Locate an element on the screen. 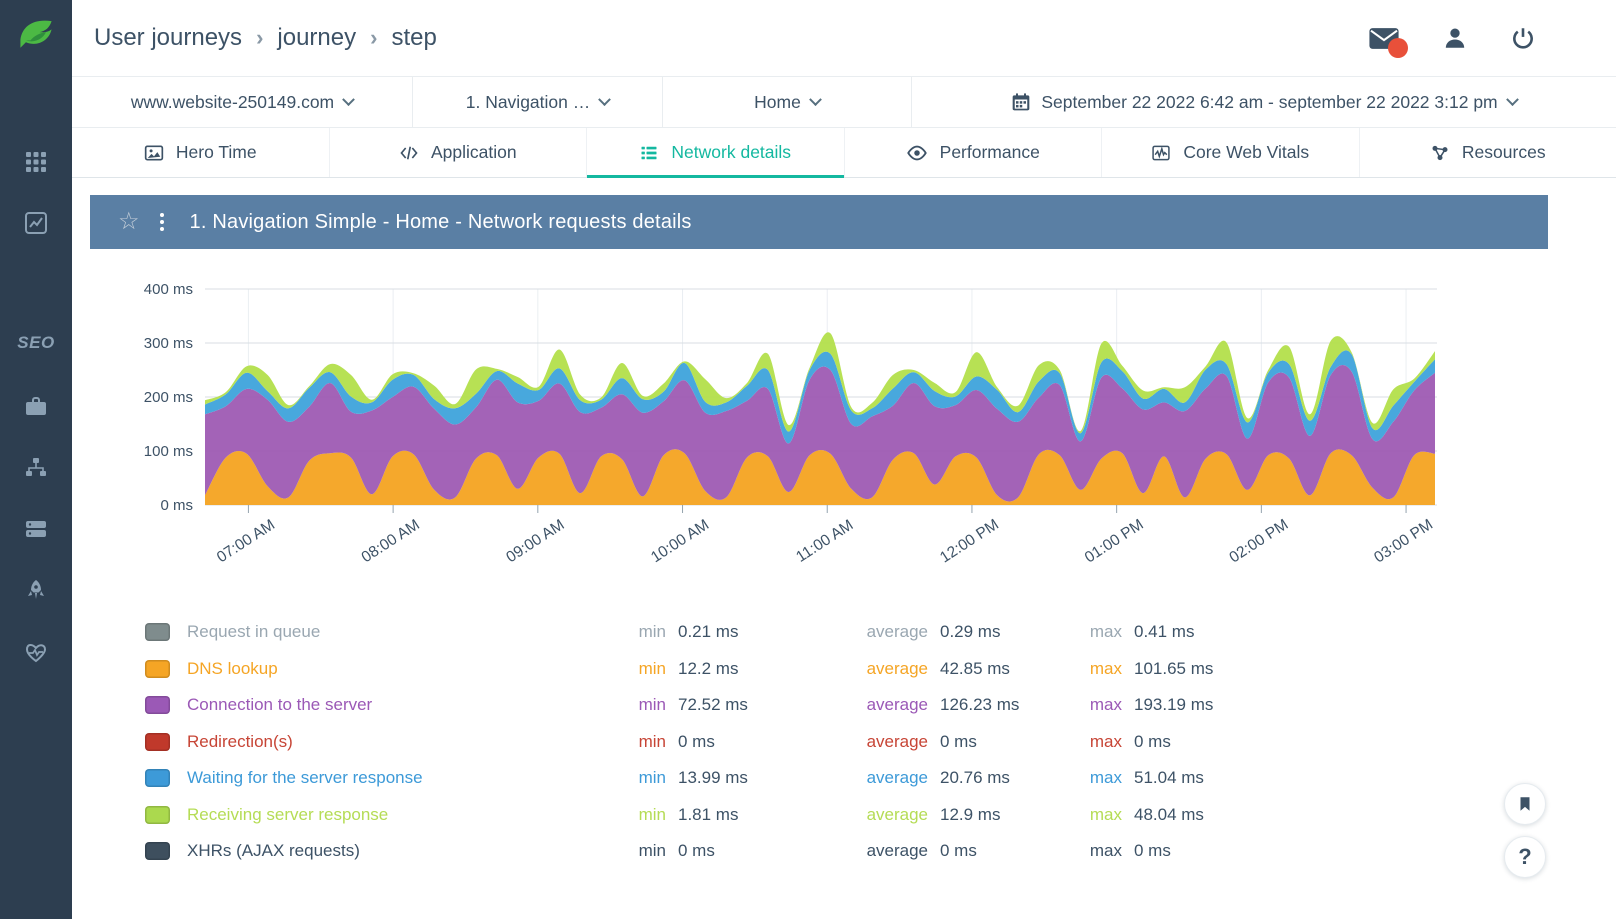 This screenshot has width=1616, height=919. breadcrumb-journey: journey is located at coordinates (317, 37).